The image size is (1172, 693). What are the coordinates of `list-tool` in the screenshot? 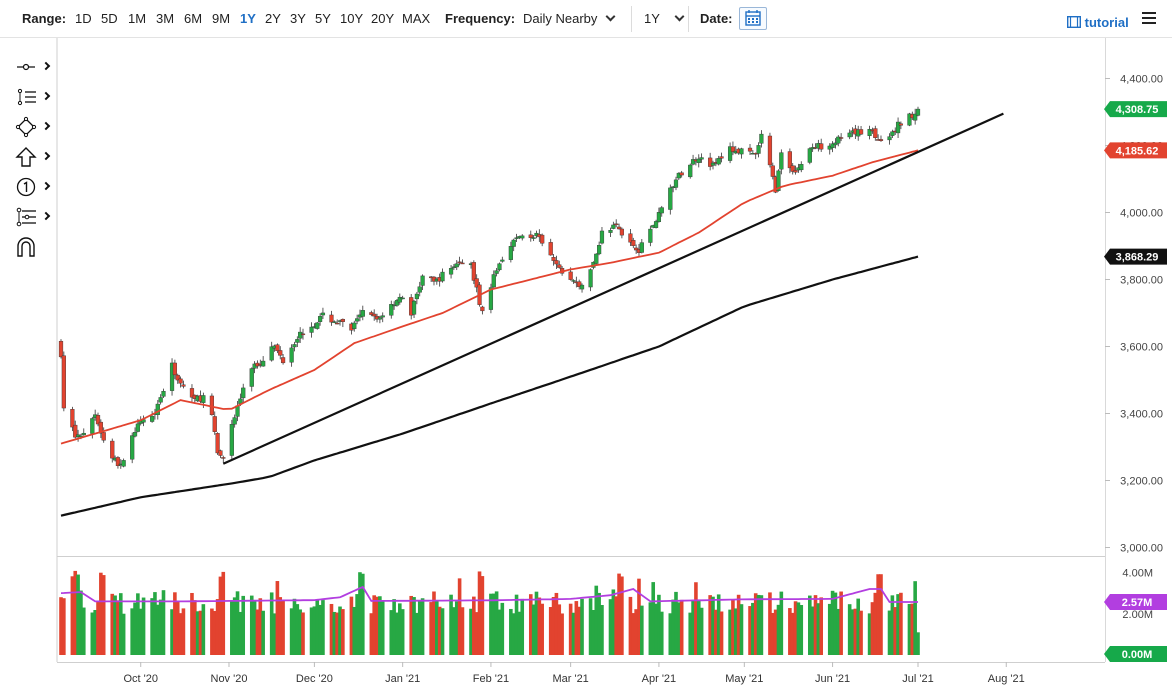 It's located at (34, 97).